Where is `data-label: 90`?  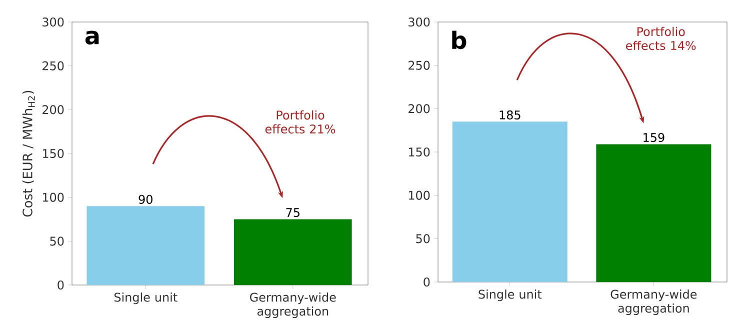
data-label: 90 is located at coordinates (145, 199).